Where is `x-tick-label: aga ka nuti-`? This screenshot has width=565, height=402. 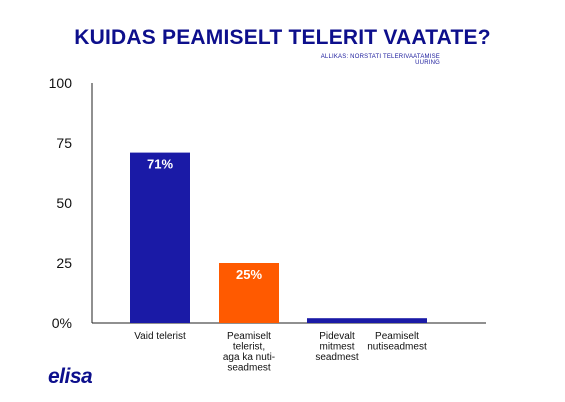
x-tick-label: aga ka nuti- is located at coordinates (249, 357).